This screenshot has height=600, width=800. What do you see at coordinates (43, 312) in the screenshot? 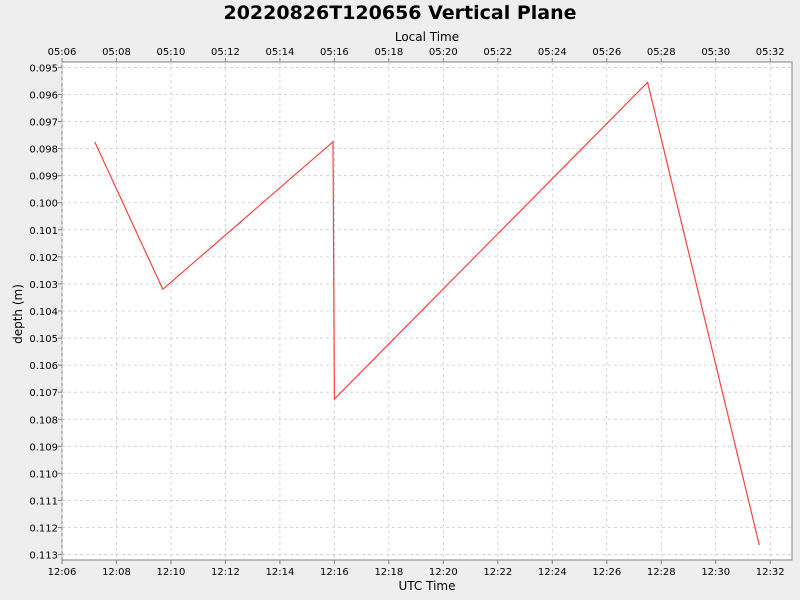
I see `y-tick-label: 0.104` at bounding box center [43, 312].